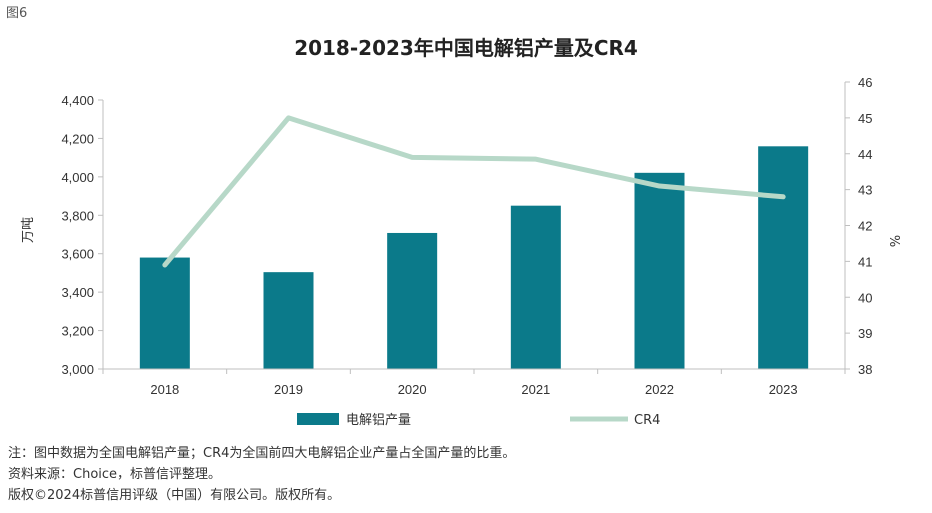 Image resolution: width=932 pixels, height=513 pixels. I want to click on x-tick-label: 2023, so click(783, 389).